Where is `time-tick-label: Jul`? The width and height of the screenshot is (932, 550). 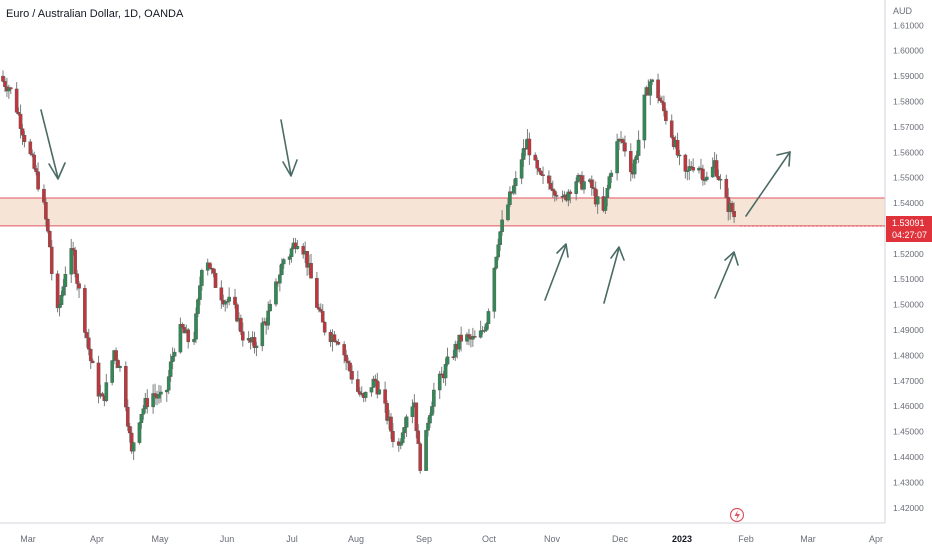 time-tick-label: Jul is located at coordinates (292, 539).